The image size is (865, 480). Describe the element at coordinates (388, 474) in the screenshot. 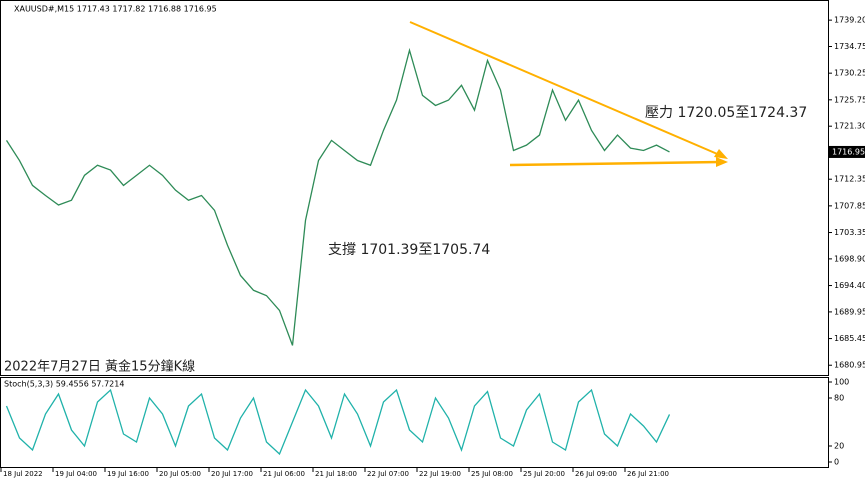

I see `x-tick-label: 22 Jul 07:00` at that location.